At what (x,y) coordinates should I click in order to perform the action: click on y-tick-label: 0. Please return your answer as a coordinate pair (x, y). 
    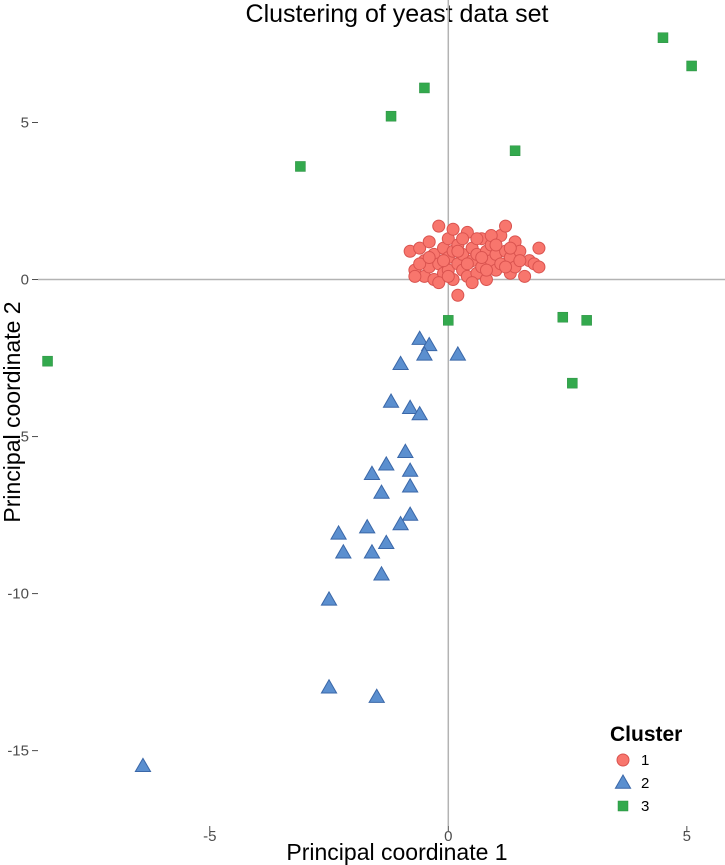
    Looking at the image, I should click on (25, 280).